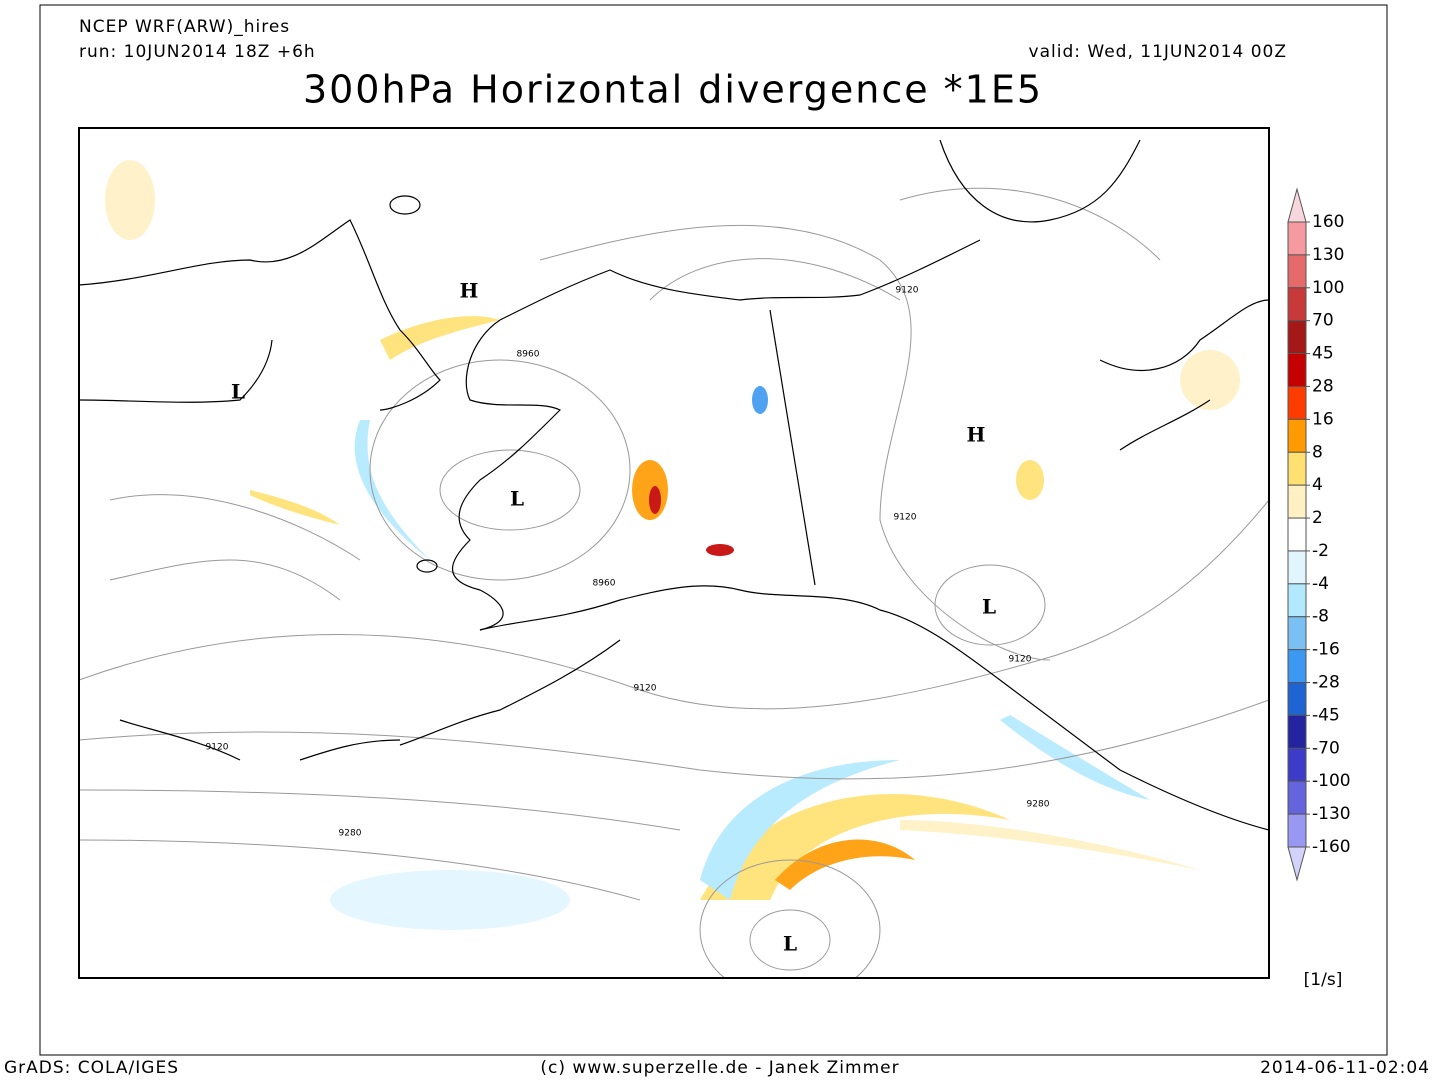 This screenshot has height=1080, width=1440. What do you see at coordinates (1345, 1068) in the screenshot?
I see `footer-right: 2014-06-11-02:04` at bounding box center [1345, 1068].